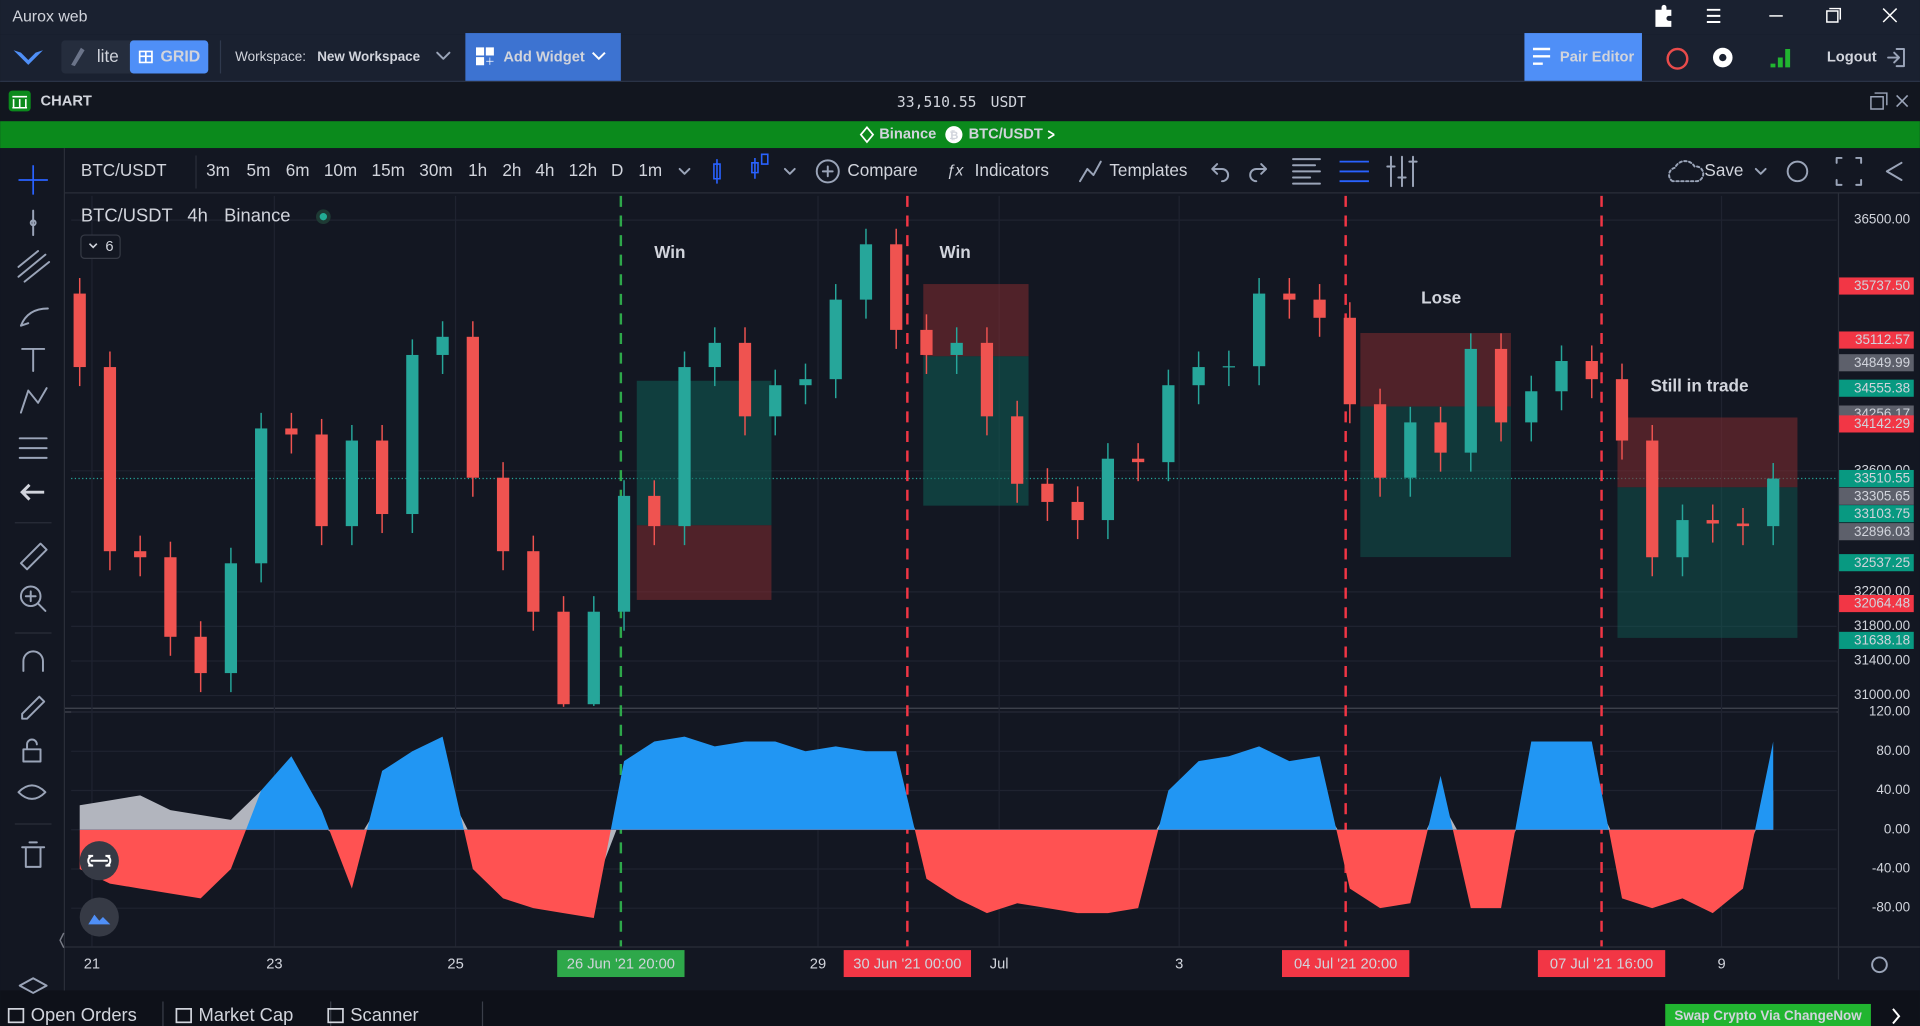  Describe the element at coordinates (511, 170) in the screenshot. I see `interval-button: 2h` at that location.